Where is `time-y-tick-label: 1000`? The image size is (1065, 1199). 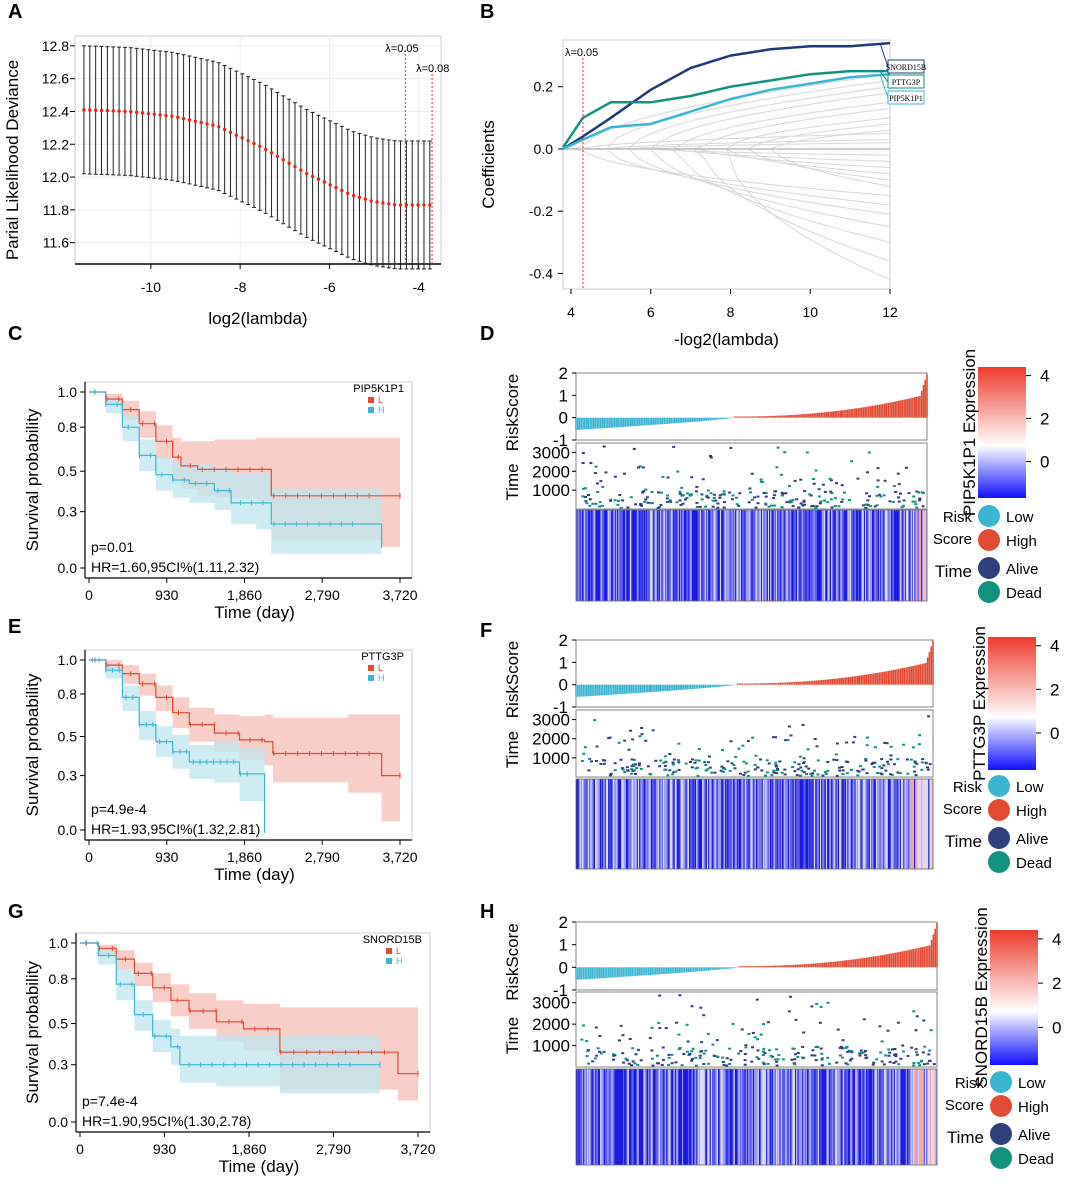 time-y-tick-label: 1000 is located at coordinates (551, 758).